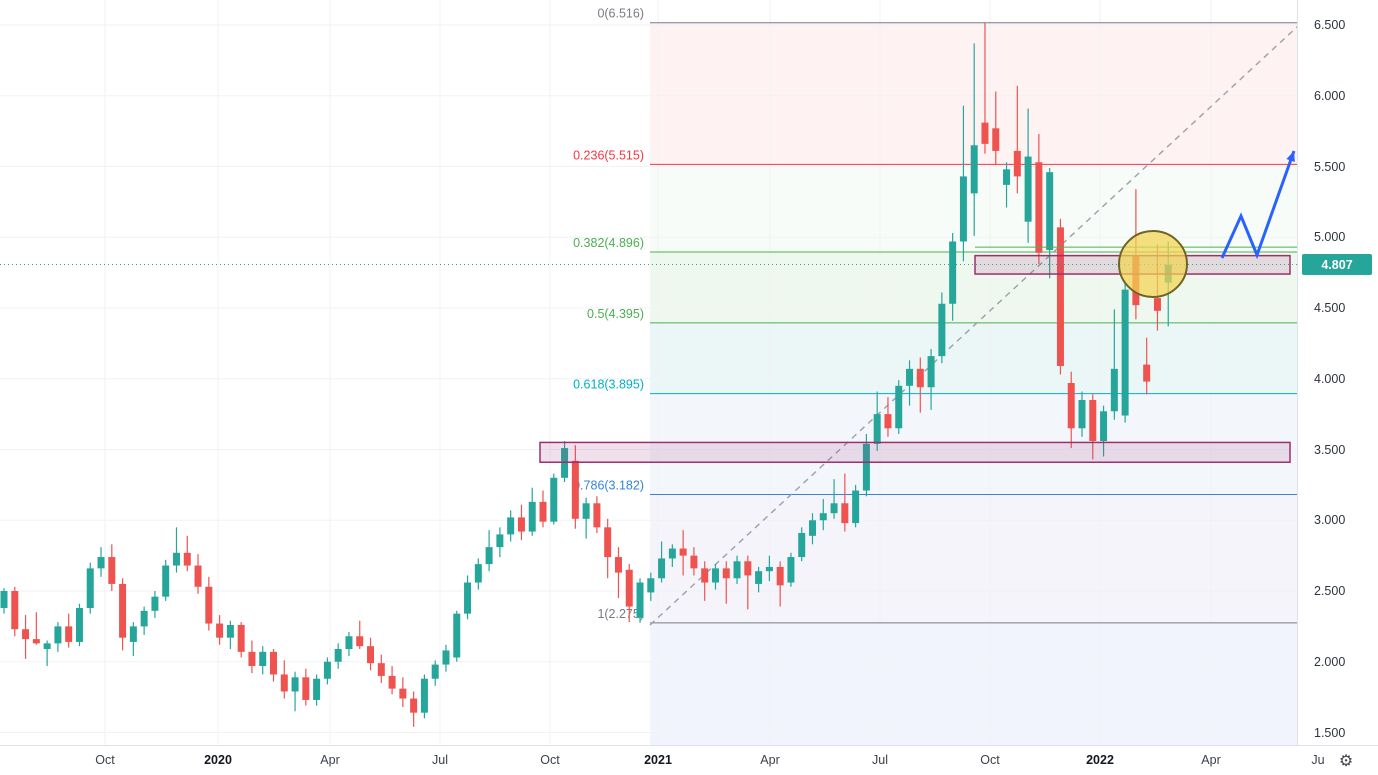 The image size is (1378, 775). Describe the element at coordinates (1346, 761) in the screenshot. I see `axis-settings-gear-icon: ⚙` at that location.